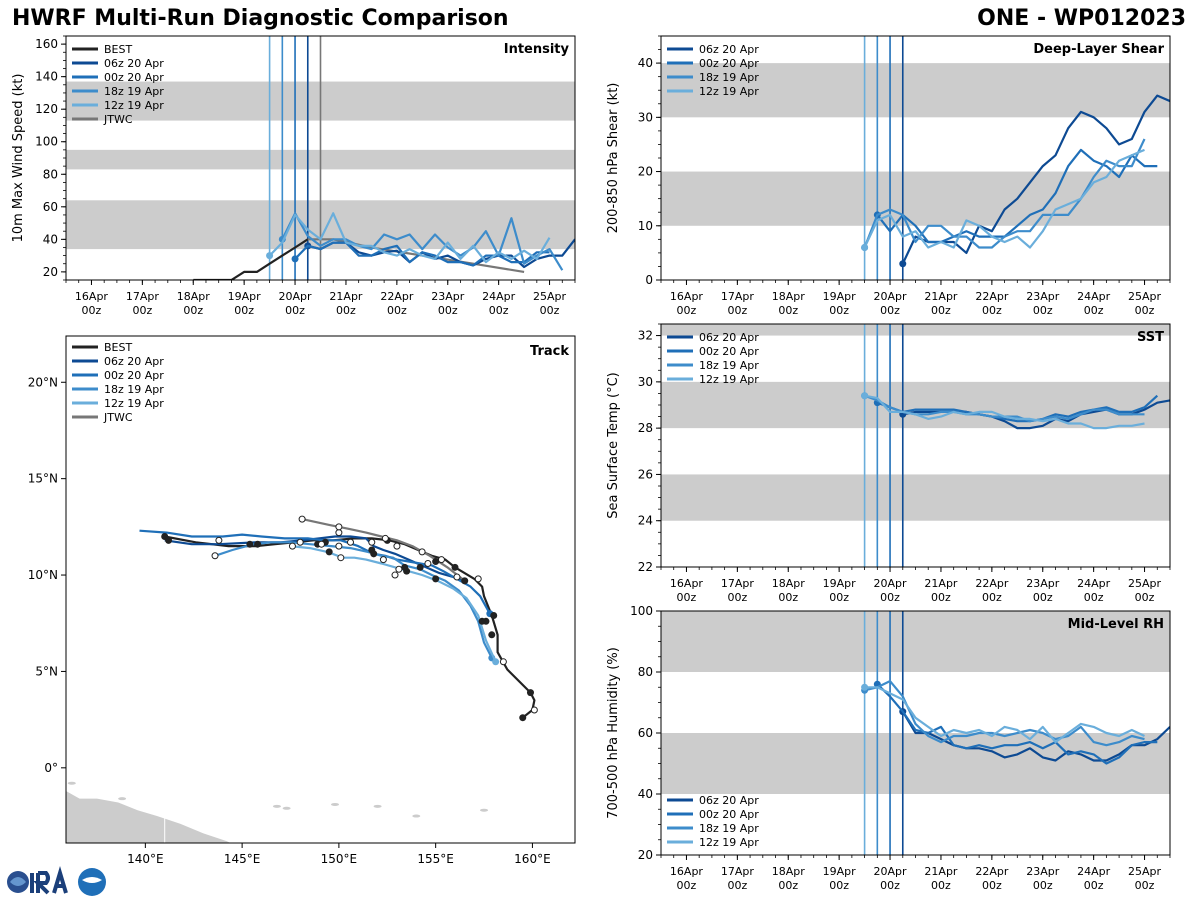 The width and height of the screenshot is (1200, 900). What do you see at coordinates (645, 382) in the screenshot?
I see `sst-ytick-label: 30` at bounding box center [645, 382].